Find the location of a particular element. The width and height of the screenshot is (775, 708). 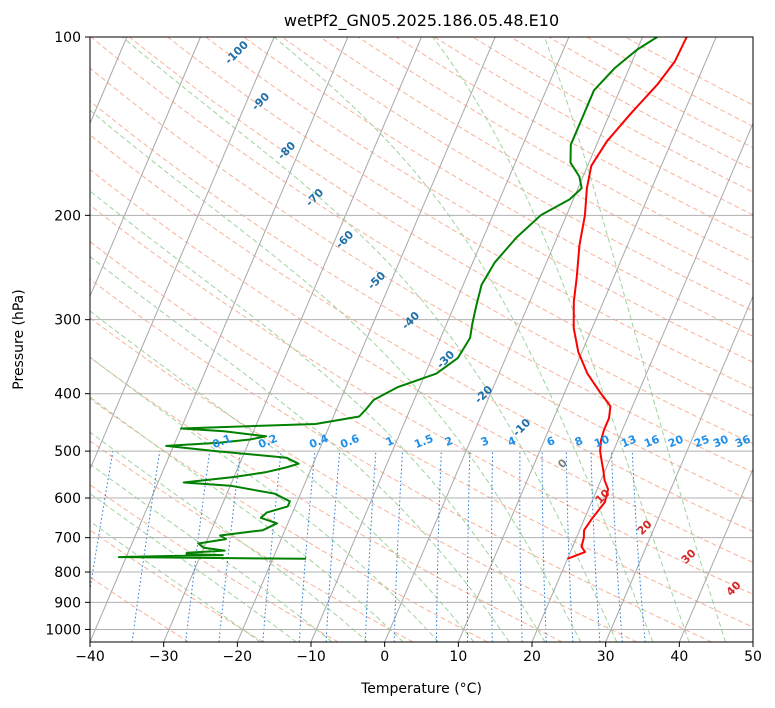

dry-adiabat-label: -100 is located at coordinates (236, 52).